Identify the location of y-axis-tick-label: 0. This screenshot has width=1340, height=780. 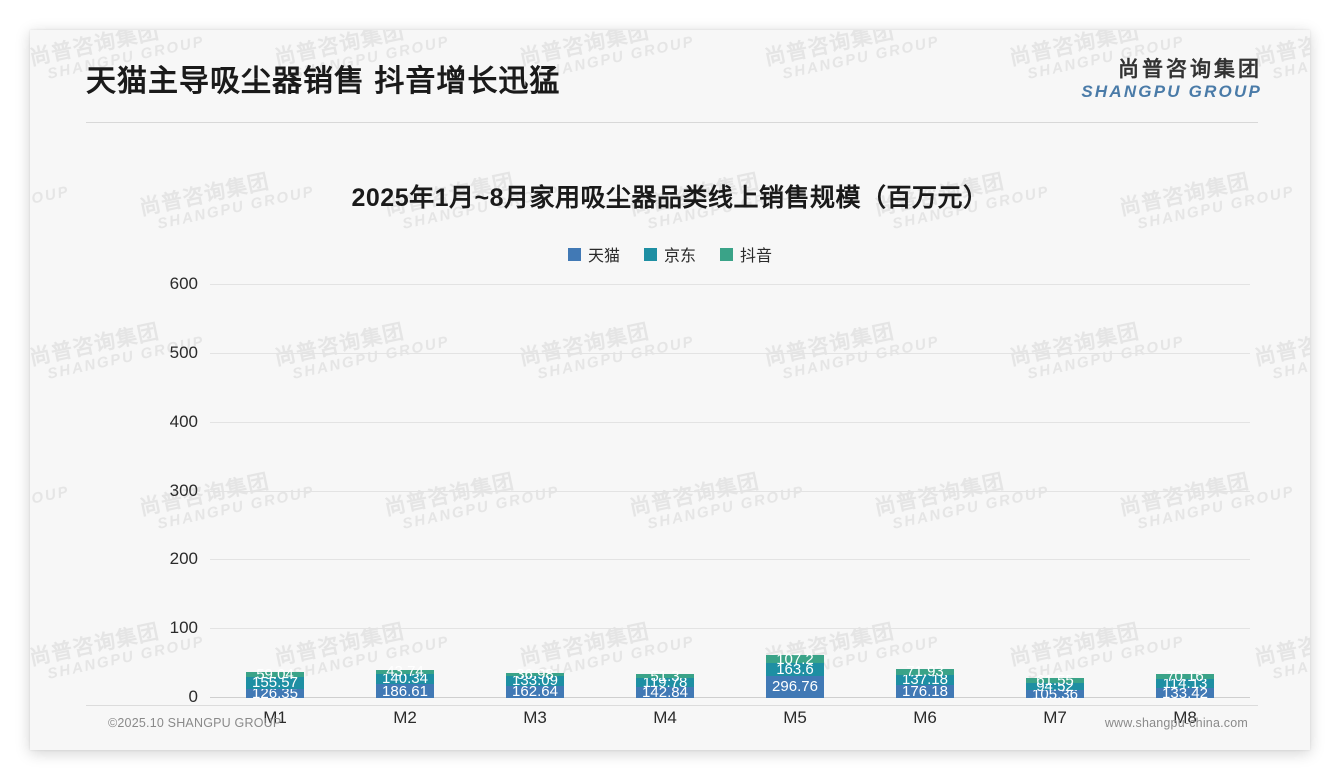
(193, 696).